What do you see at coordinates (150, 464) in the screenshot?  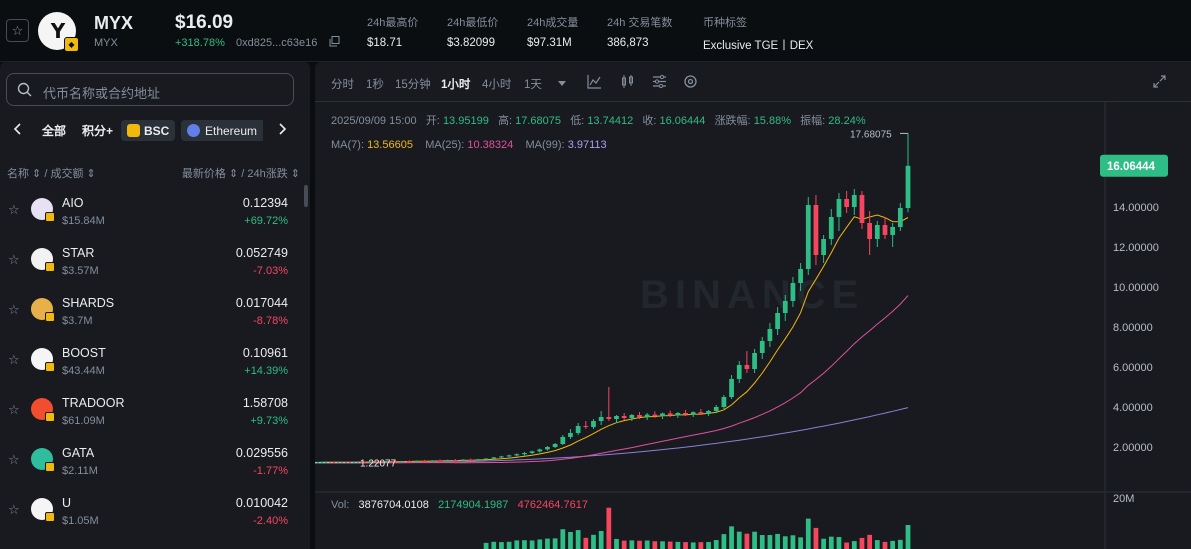 I see `token-row: ☆ GATA $2.11M 0.029556 -1.77%` at bounding box center [150, 464].